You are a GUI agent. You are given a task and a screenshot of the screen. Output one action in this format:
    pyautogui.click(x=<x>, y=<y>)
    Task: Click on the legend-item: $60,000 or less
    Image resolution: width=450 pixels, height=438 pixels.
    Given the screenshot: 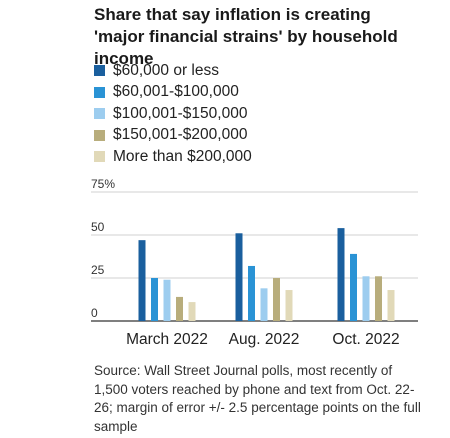 What is the action you would take?
    pyautogui.click(x=173, y=71)
    